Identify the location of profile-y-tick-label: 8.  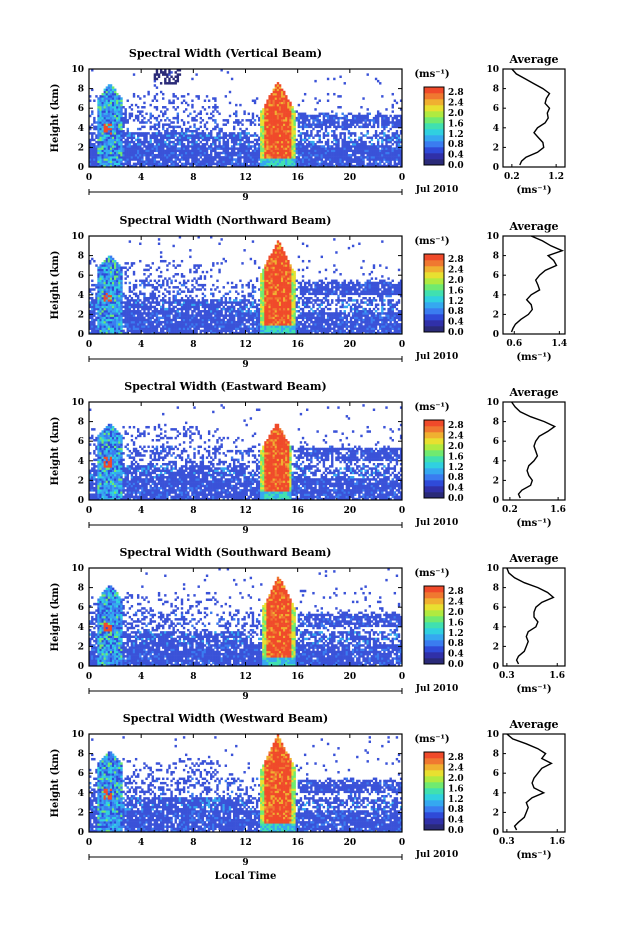
(496, 90).